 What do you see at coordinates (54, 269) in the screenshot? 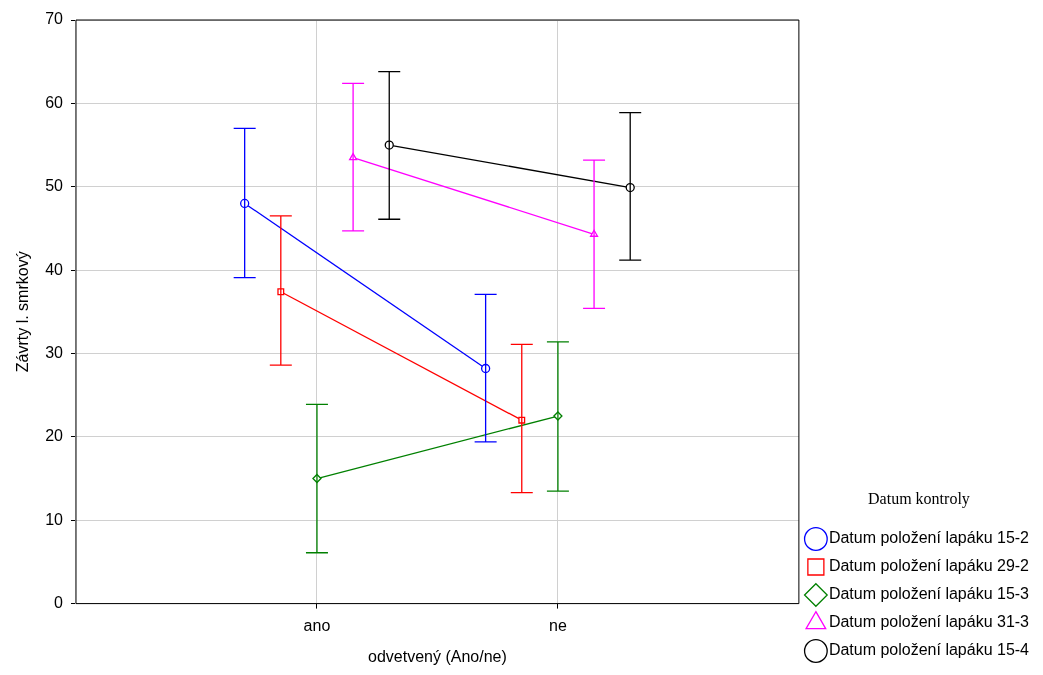
I see `y-tick-label: 40` at bounding box center [54, 269].